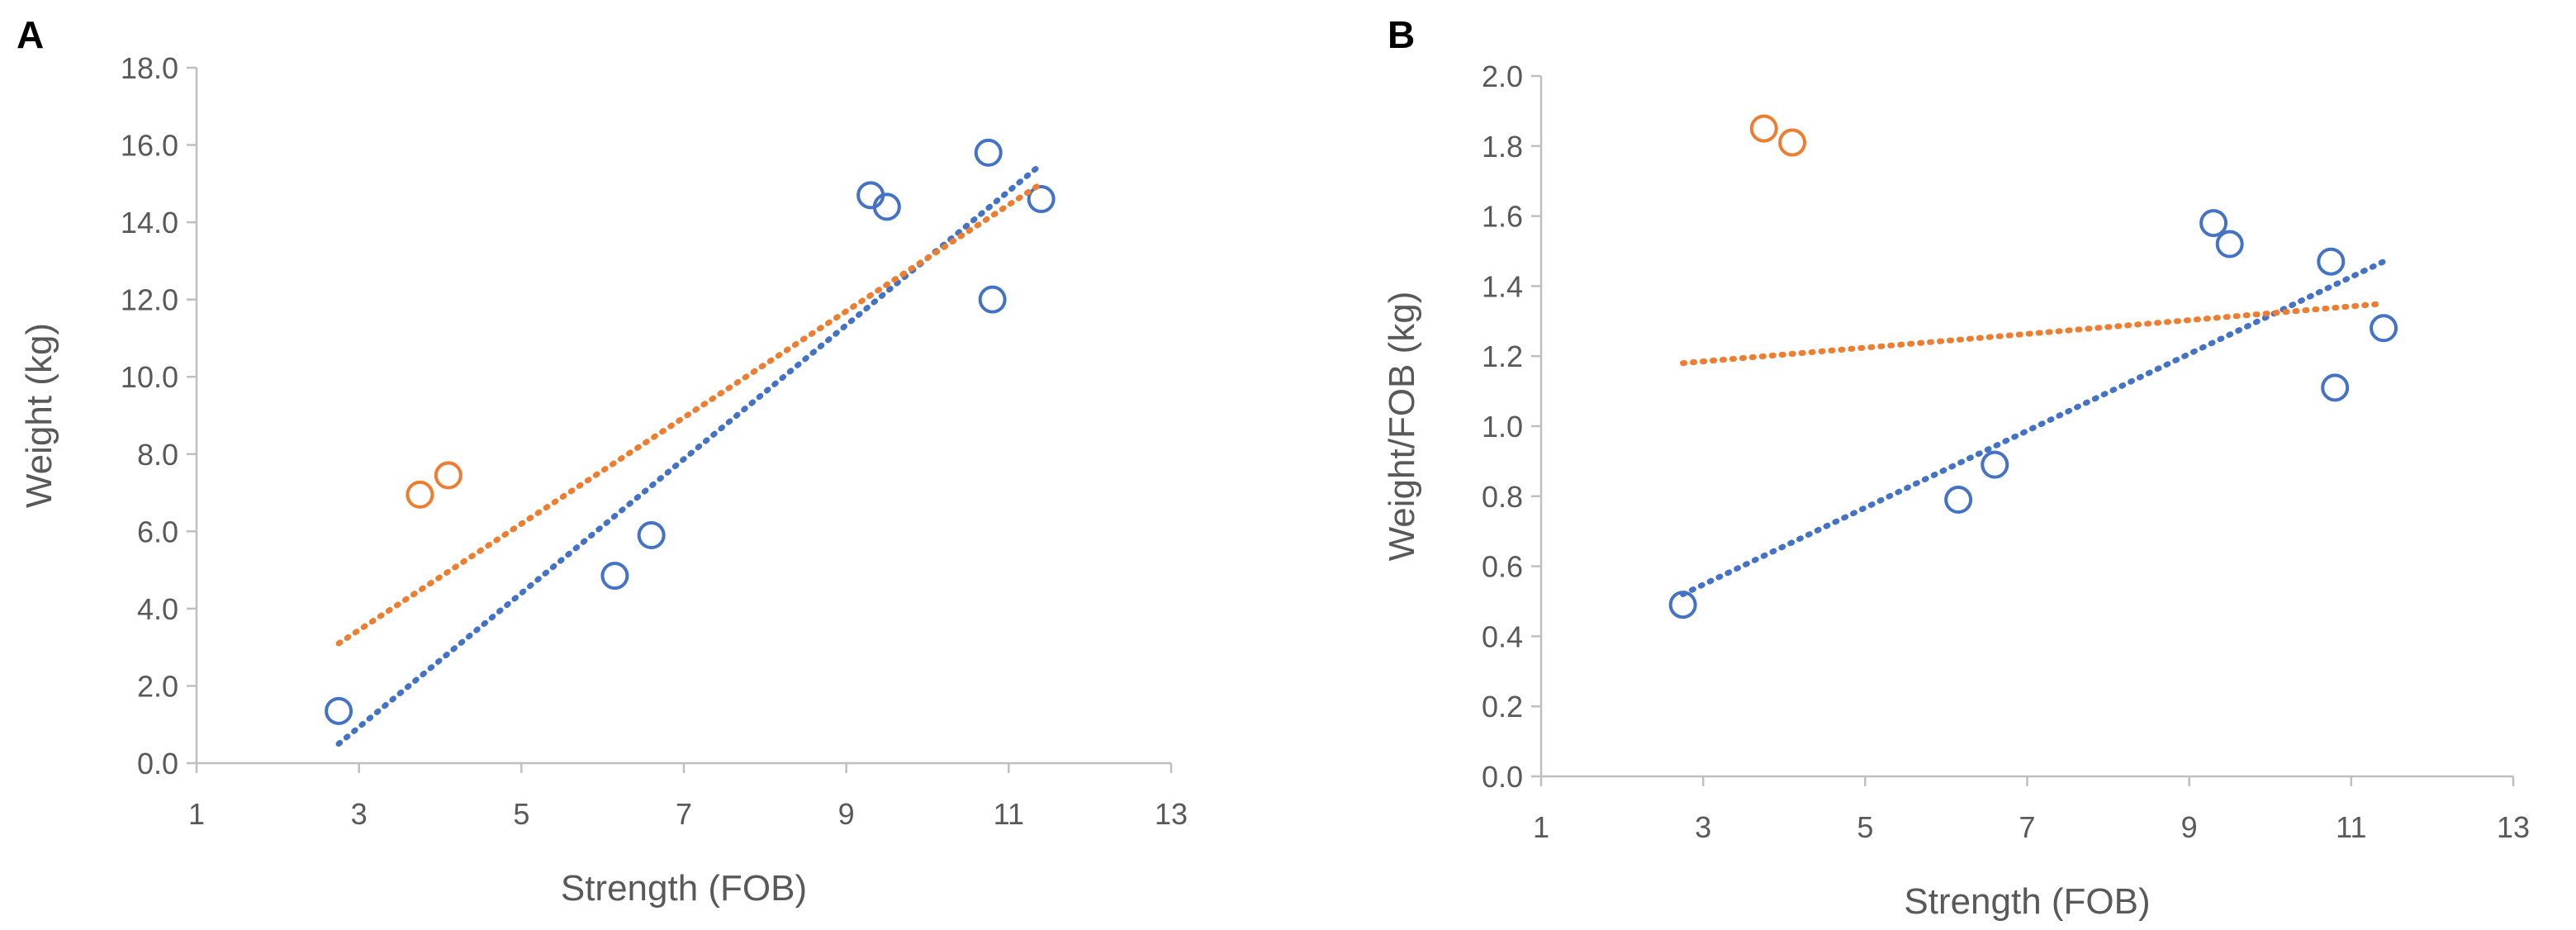  I want to click on trendline-blue, so click(2034, 428).